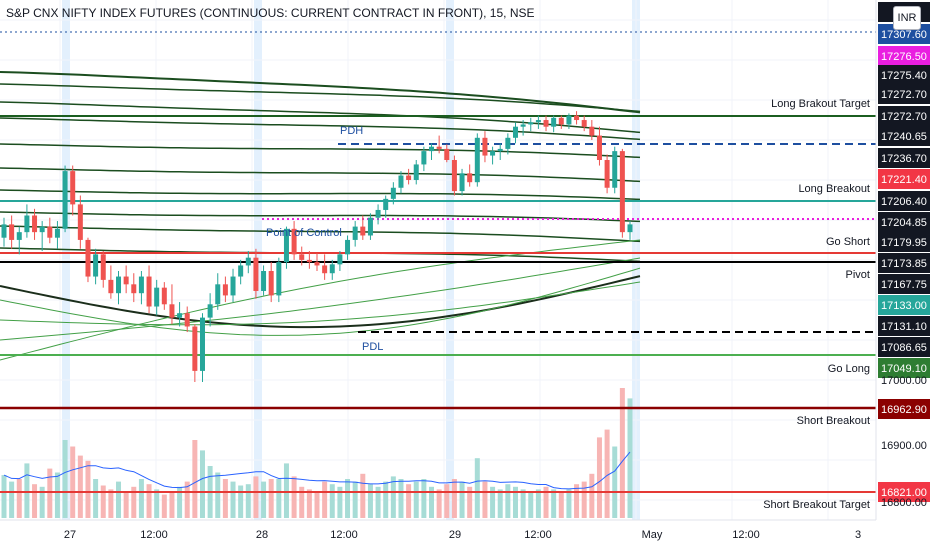 The height and width of the screenshot is (550, 932). What do you see at coordinates (904, 446) in the screenshot?
I see `price-scale-label: 16900.00` at bounding box center [904, 446].